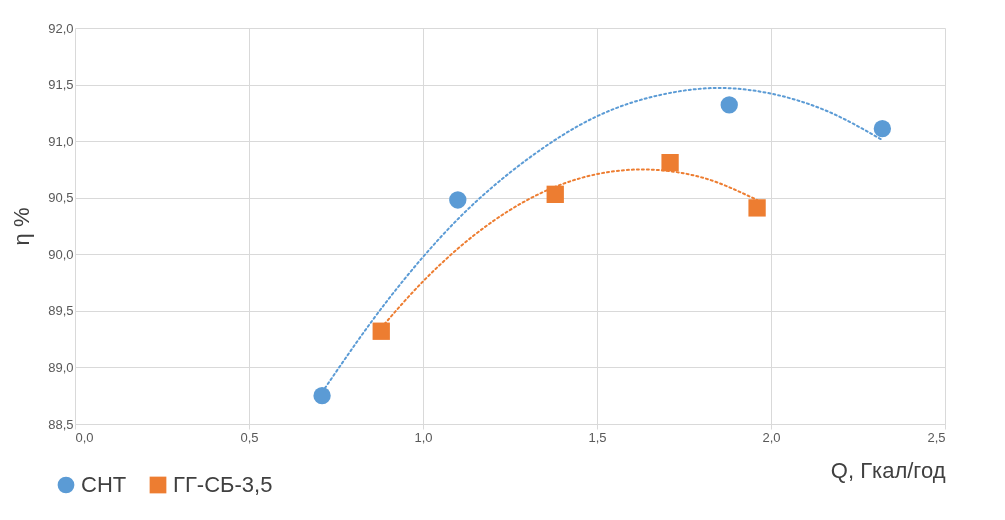 Image resolution: width=1005 pixels, height=520 pixels. What do you see at coordinates (104, 484) in the screenshot?
I see `legend-label: СНТ` at bounding box center [104, 484].